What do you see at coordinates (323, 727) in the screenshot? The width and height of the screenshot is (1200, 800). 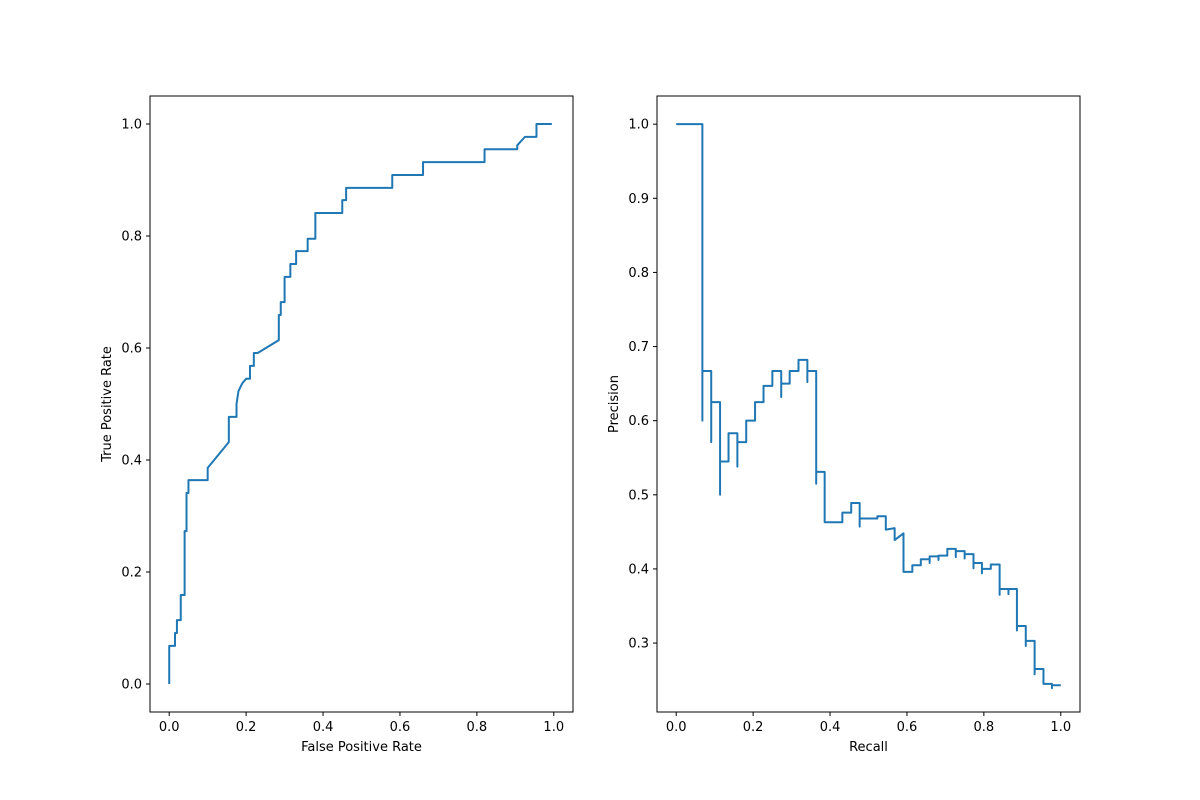 I see `roc-x-tick-label: 0.4` at bounding box center [323, 727].